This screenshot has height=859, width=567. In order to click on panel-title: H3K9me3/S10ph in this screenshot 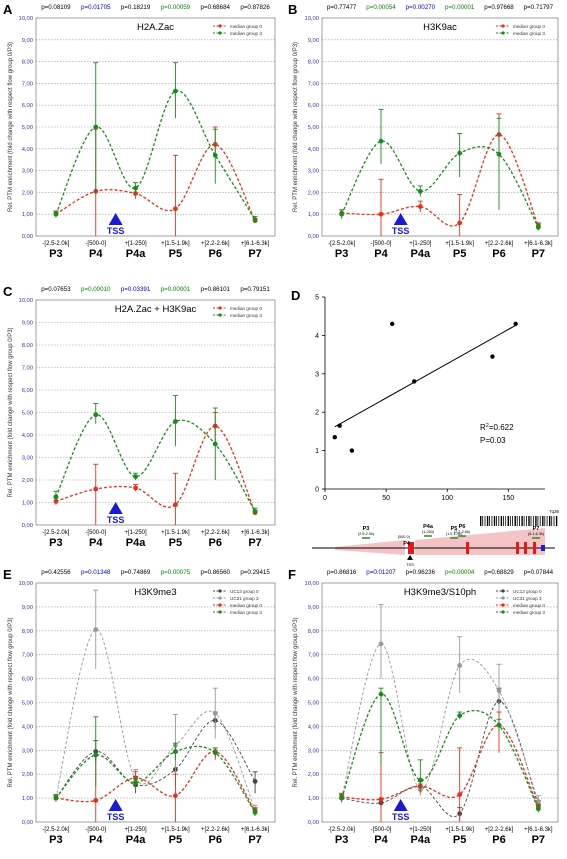, I will do `click(440, 592)`.